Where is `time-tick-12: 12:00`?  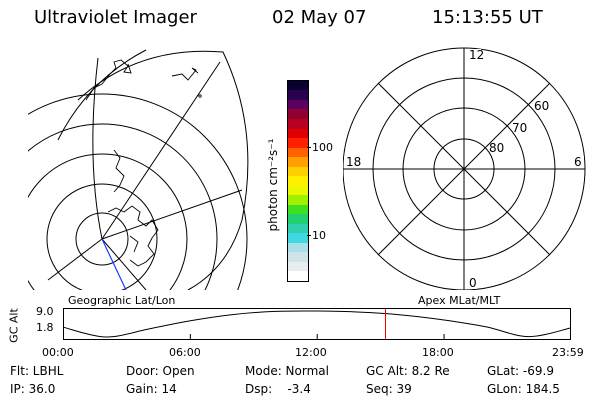 time-tick-12: 12:00 is located at coordinates (311, 352).